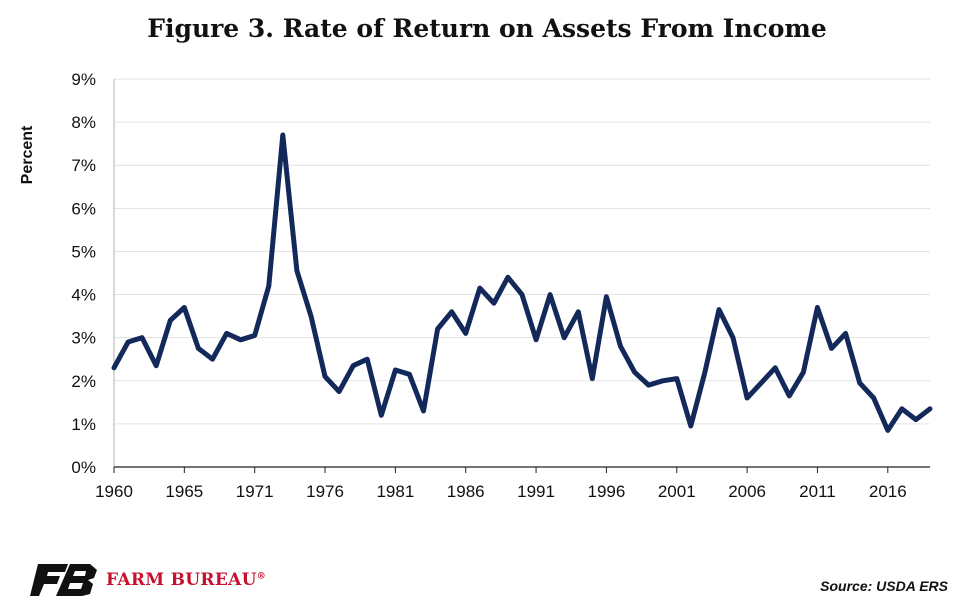 The image size is (974, 604). What do you see at coordinates (63, 580) in the screenshot?
I see `fb-logo-icon` at bounding box center [63, 580].